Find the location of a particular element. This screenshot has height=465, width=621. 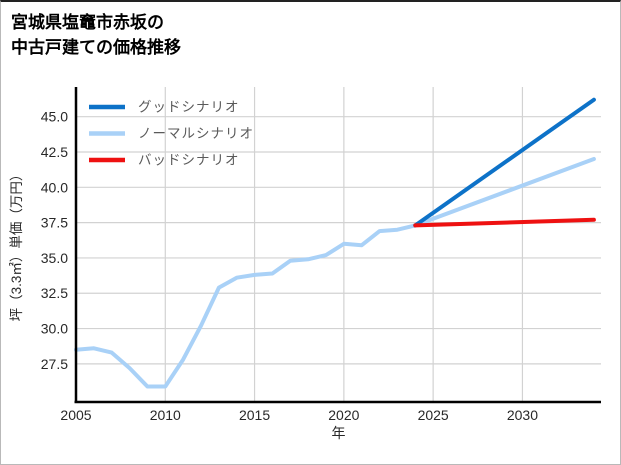

series-line-good is located at coordinates (504, 162).